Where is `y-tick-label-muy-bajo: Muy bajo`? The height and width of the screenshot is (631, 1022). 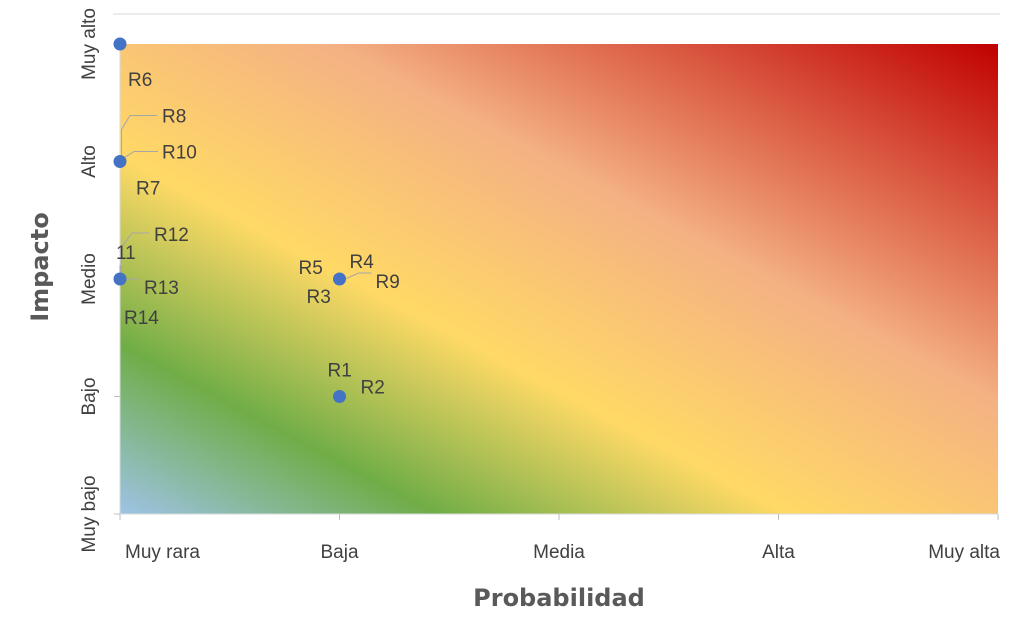 y-tick-label-muy-bajo: Muy bajo is located at coordinates (89, 513).